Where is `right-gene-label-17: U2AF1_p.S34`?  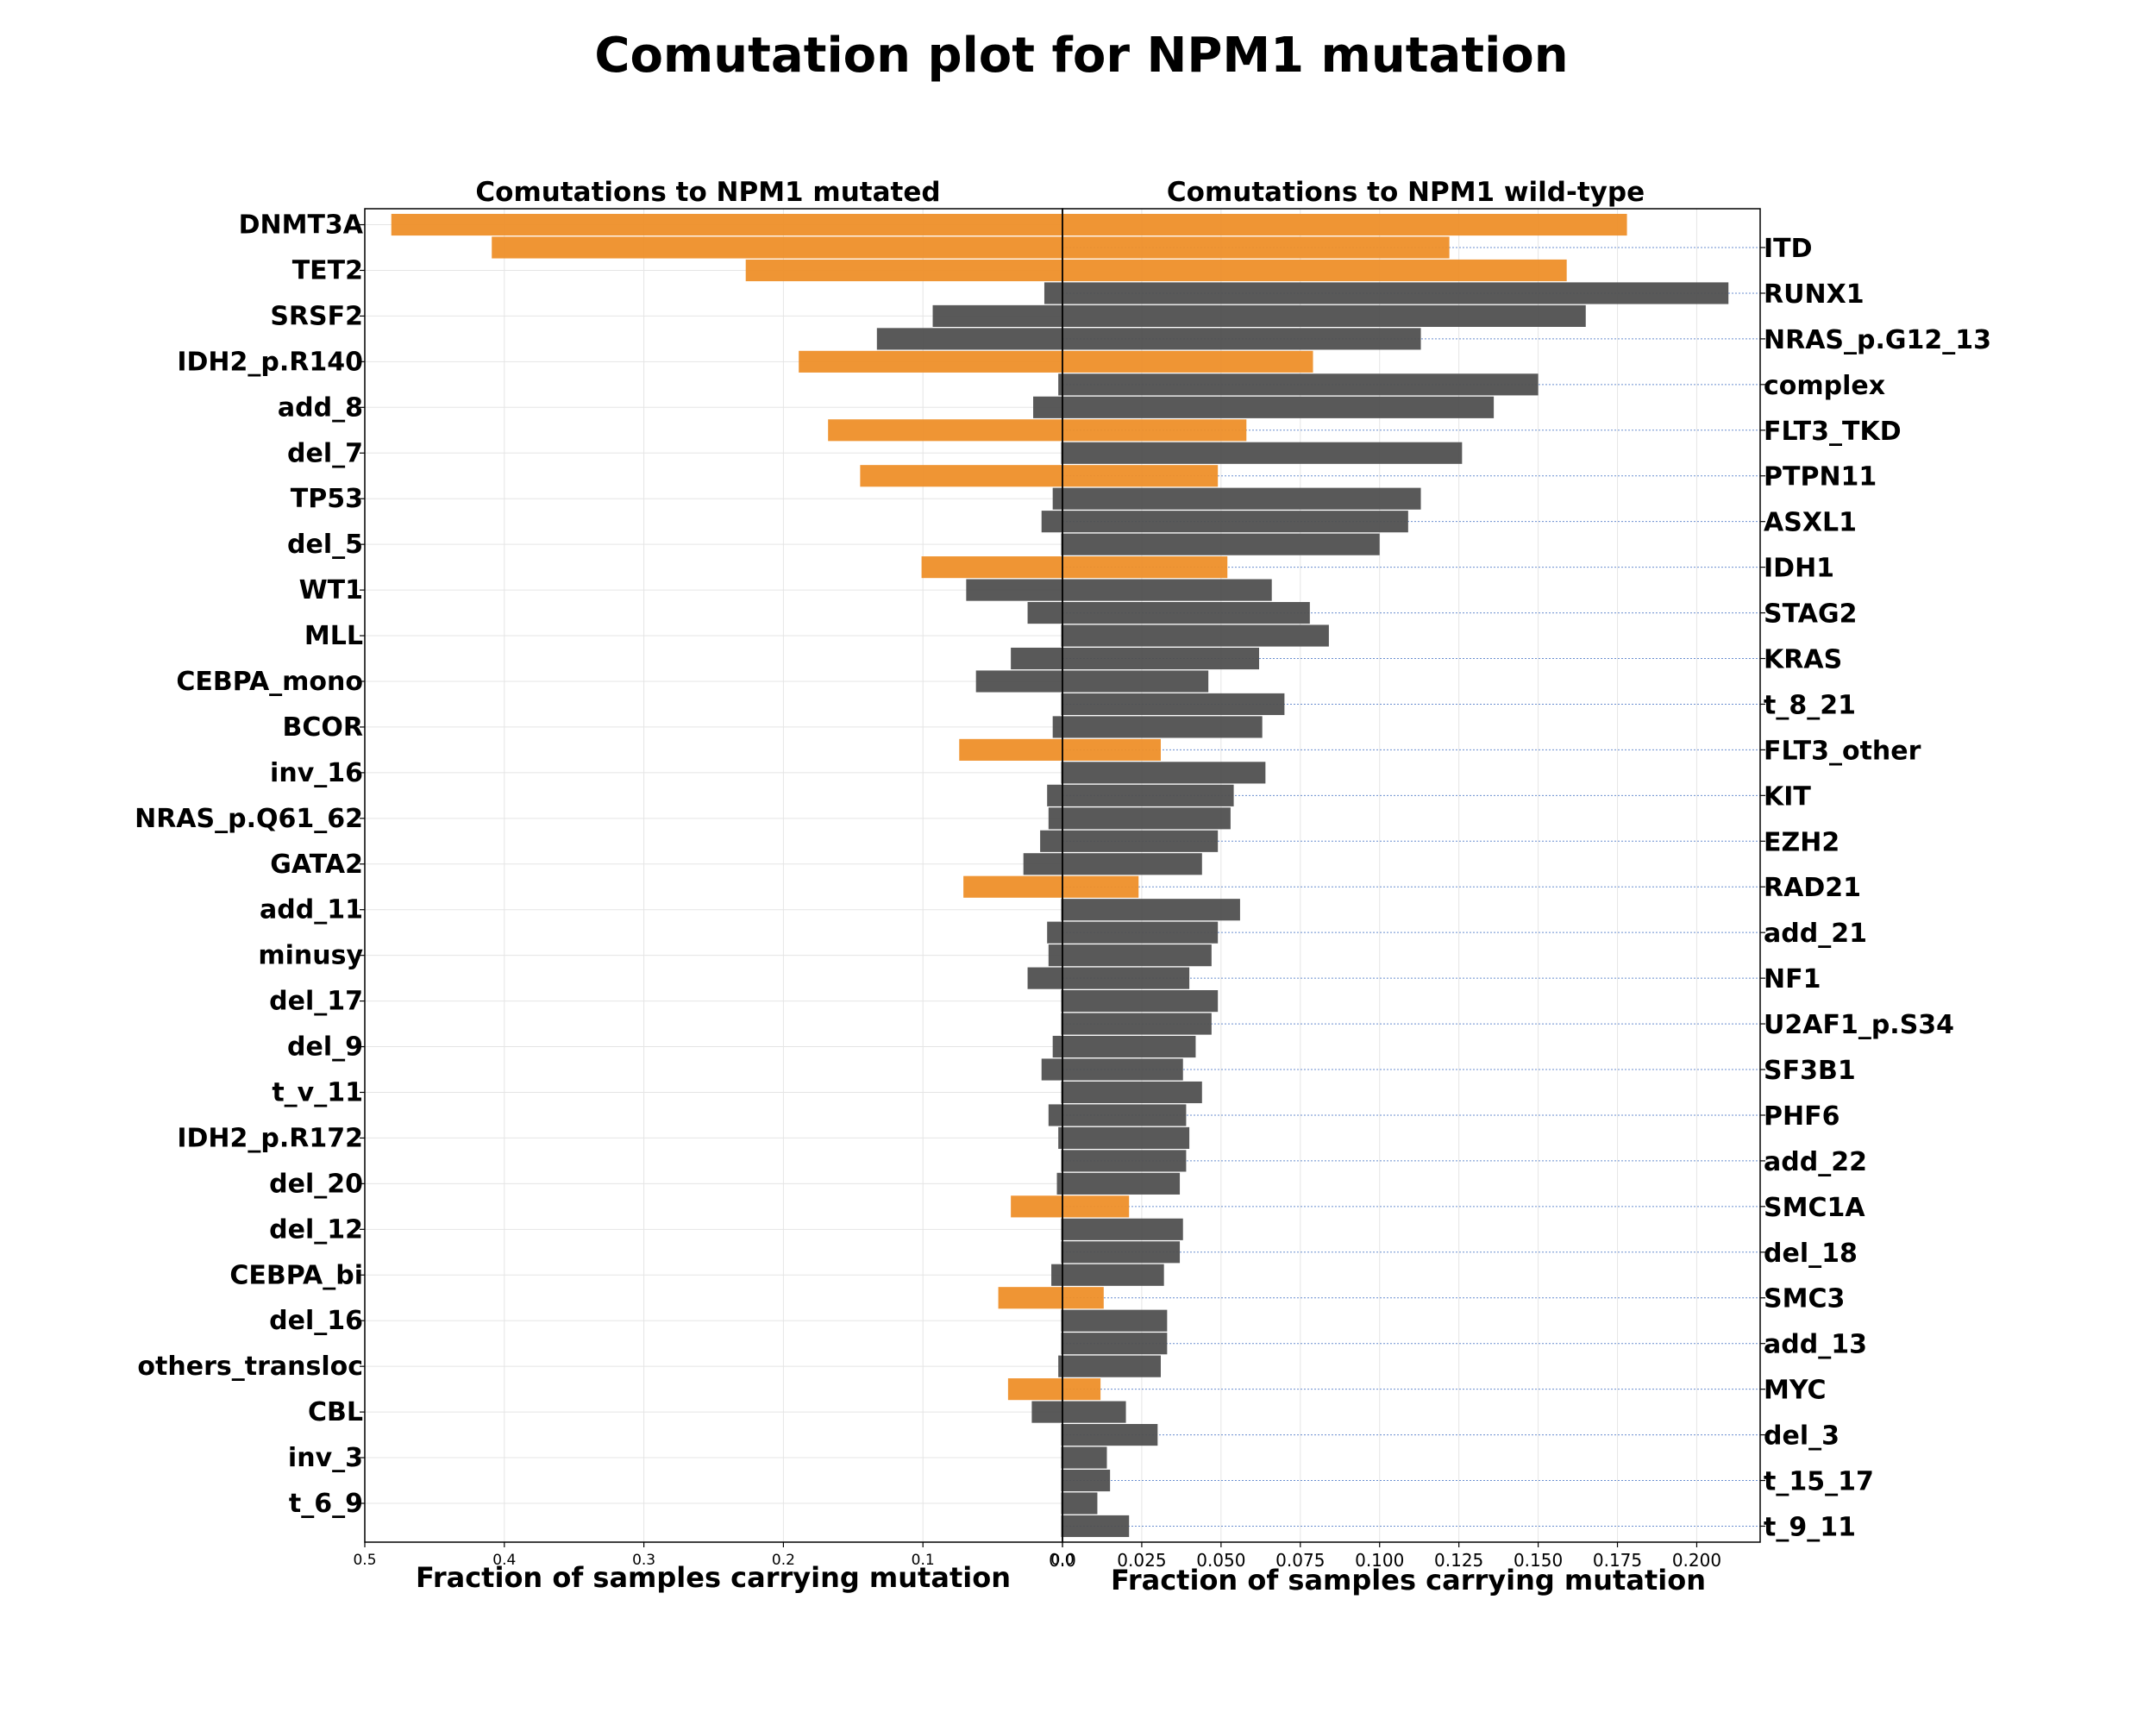 right-gene-label-17: U2AF1_p.S34 is located at coordinates (1859, 1025).